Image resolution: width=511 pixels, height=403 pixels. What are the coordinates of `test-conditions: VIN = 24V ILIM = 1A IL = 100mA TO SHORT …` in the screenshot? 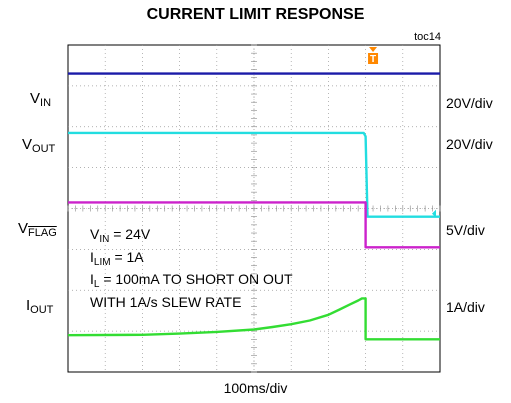 It's located at (191, 268).